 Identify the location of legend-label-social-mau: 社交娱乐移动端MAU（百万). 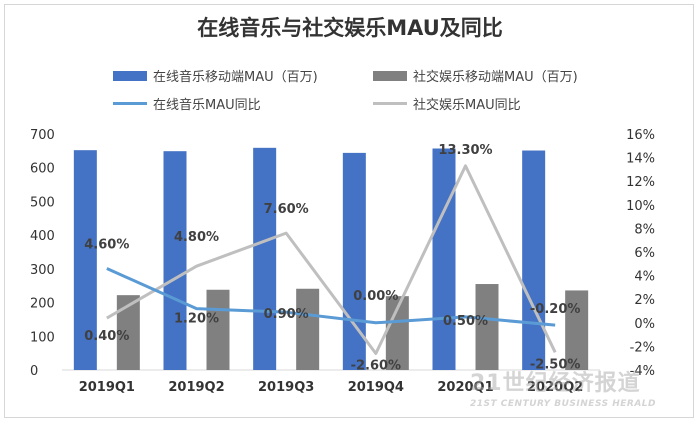
(495, 77).